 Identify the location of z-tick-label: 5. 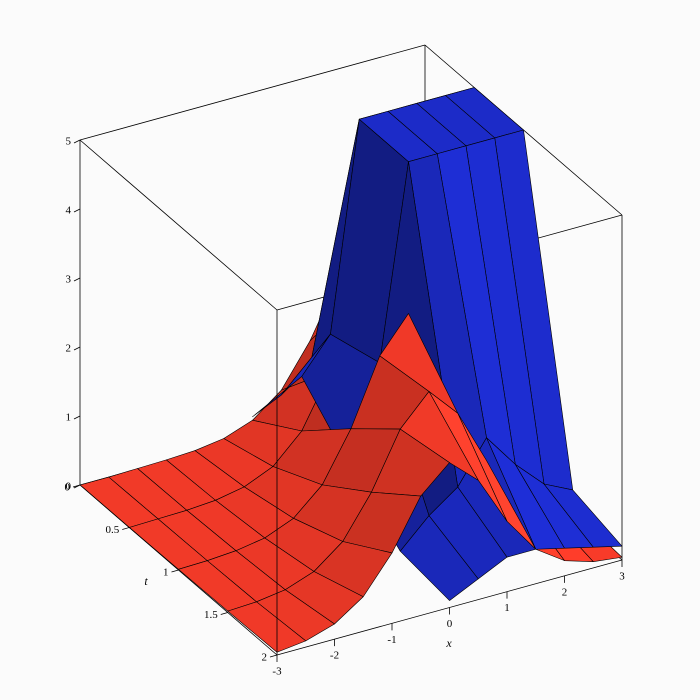
(69, 142).